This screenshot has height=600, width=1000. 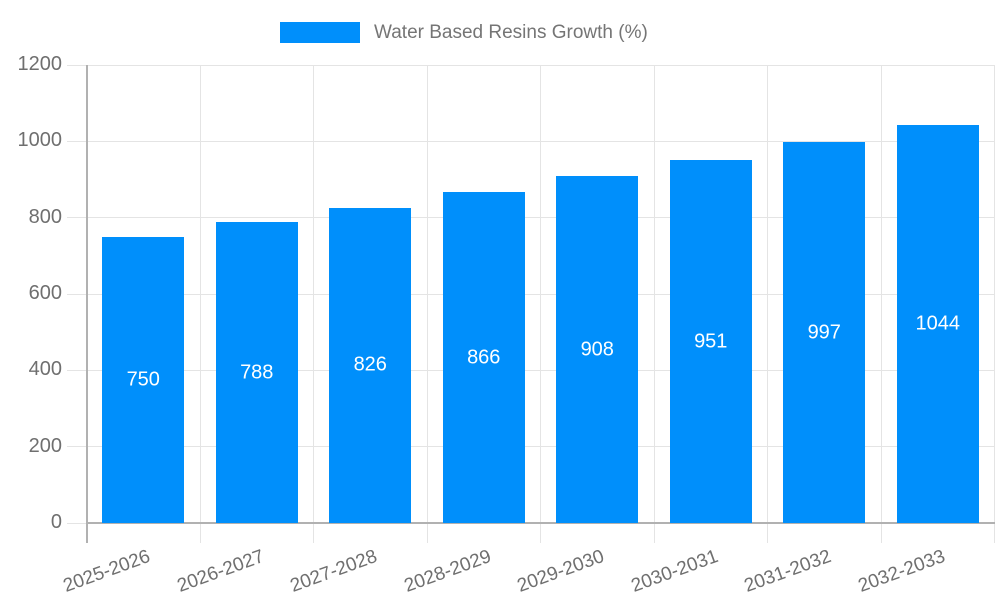 What do you see at coordinates (40, 140) in the screenshot?
I see `y-axis-label: 1000` at bounding box center [40, 140].